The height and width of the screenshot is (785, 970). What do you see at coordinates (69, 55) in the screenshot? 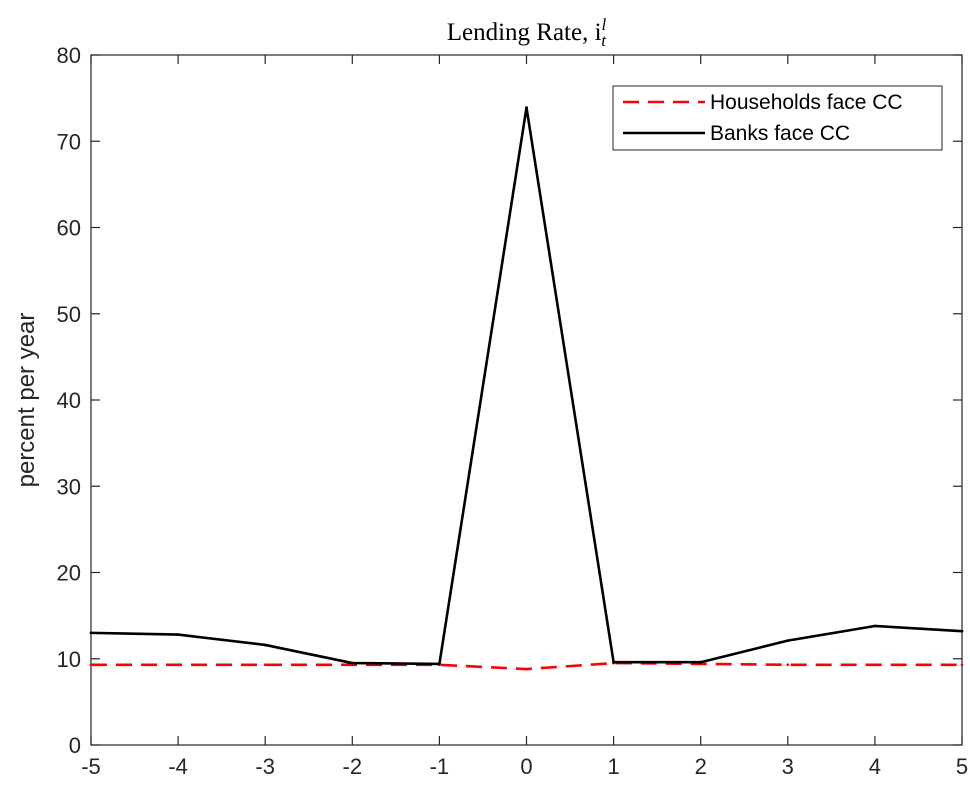
I see `y-tick-label: 80` at bounding box center [69, 55].